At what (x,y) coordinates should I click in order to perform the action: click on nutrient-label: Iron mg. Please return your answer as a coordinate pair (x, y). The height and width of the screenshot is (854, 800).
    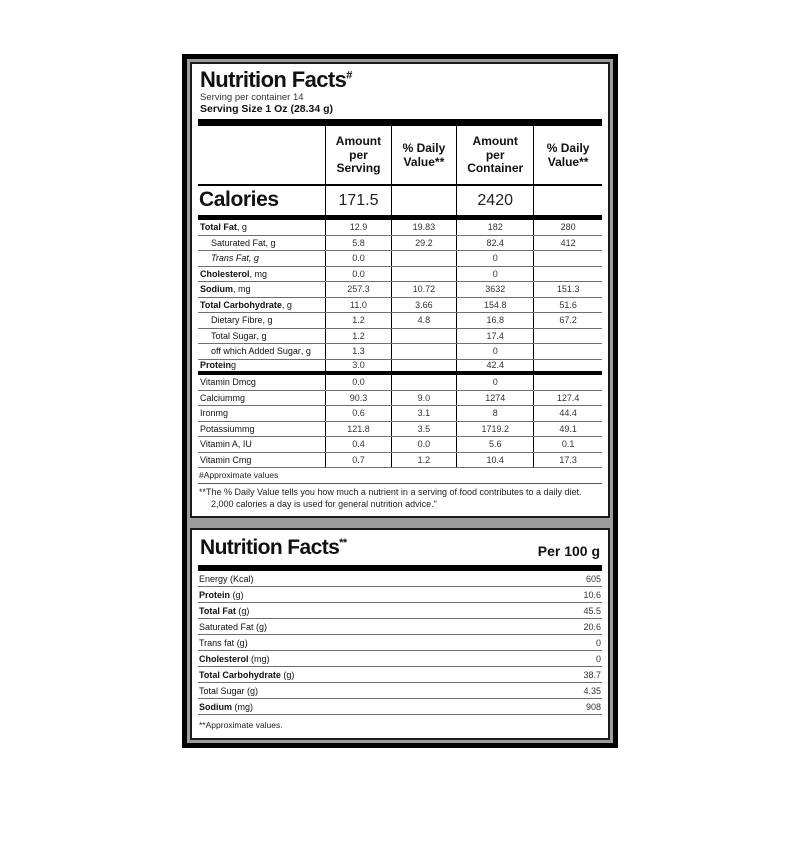
    Looking at the image, I should click on (214, 413).